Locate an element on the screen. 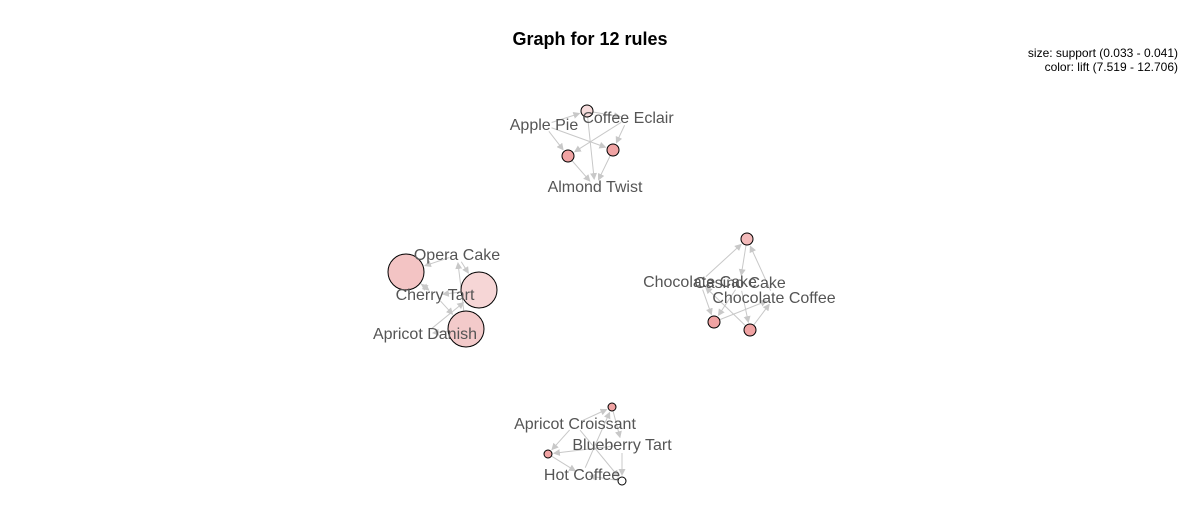  item-label-blueberry-tart: Blueberry Tart is located at coordinates (622, 445).